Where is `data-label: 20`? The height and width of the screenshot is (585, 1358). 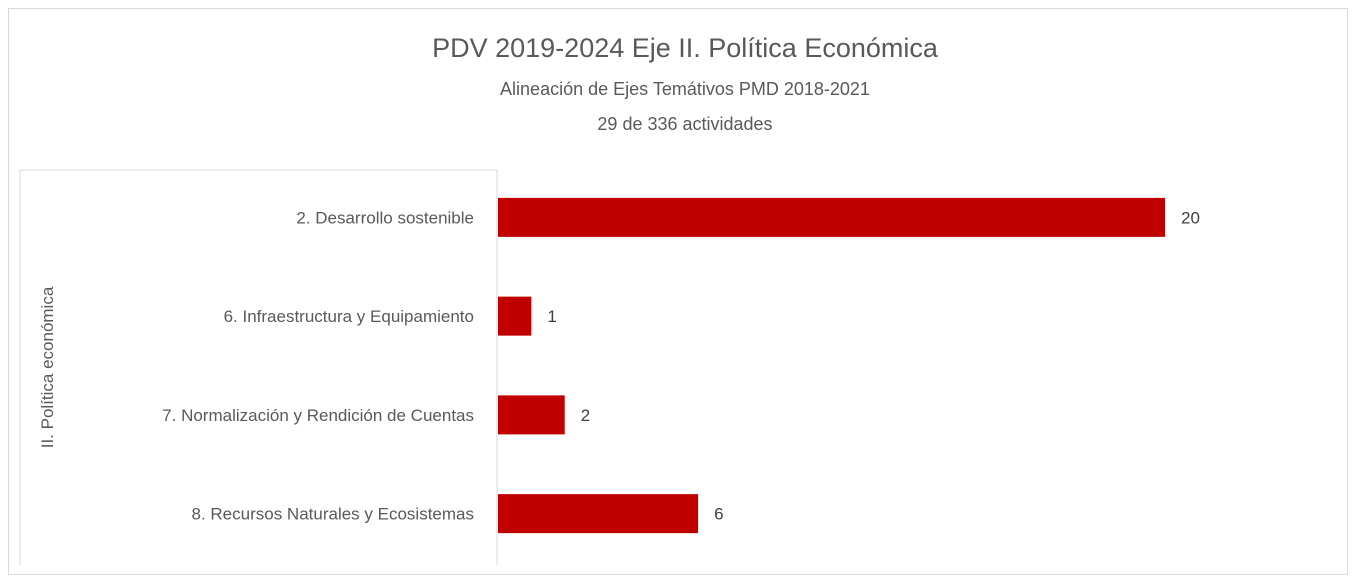
data-label: 20 is located at coordinates (1190, 217).